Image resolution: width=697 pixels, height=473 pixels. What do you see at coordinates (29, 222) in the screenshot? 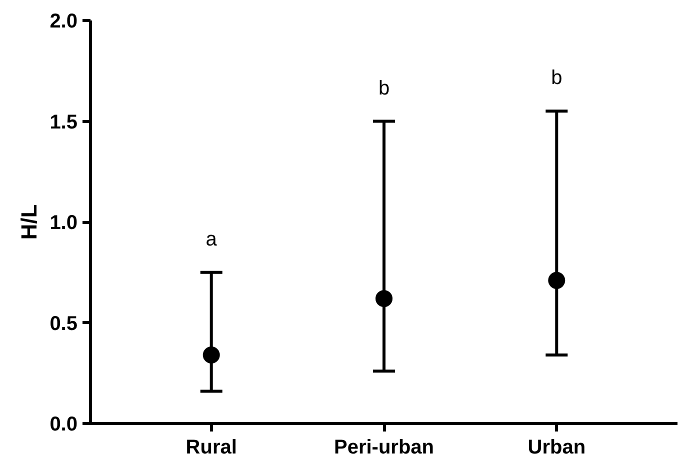
I see `y-axis-title: H/L` at bounding box center [29, 222].